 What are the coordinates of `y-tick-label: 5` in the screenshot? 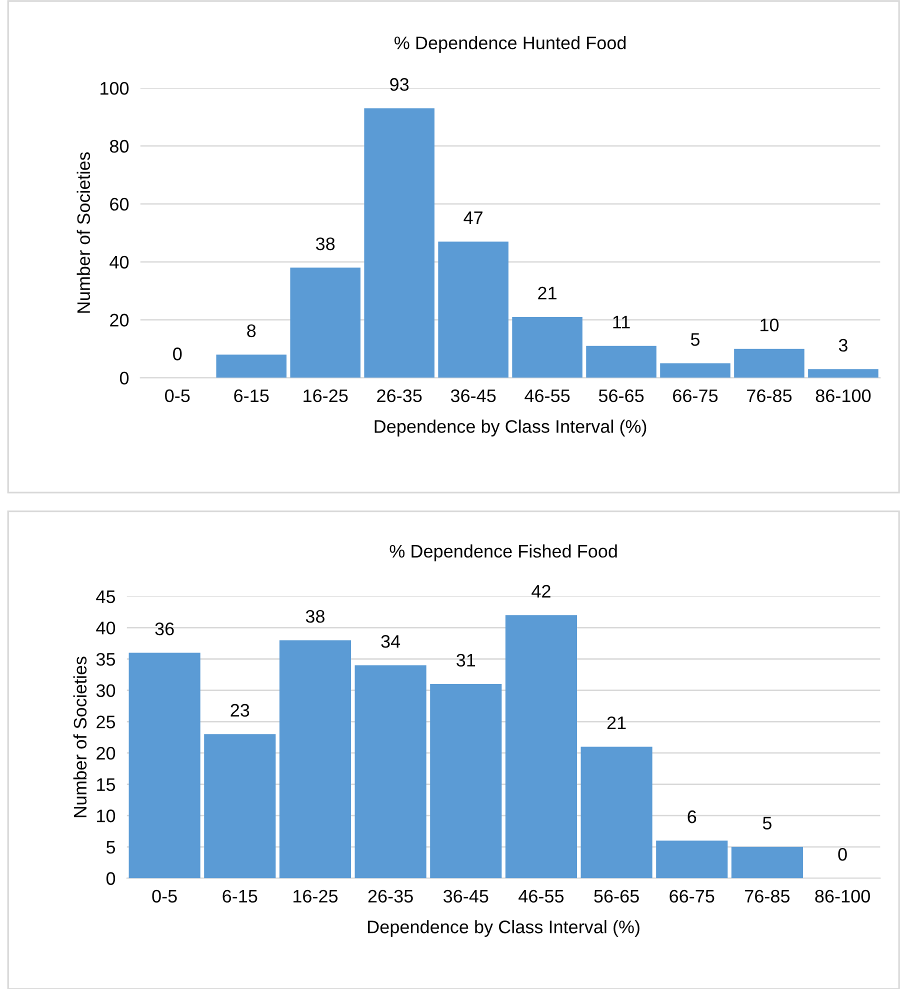 It's located at (111, 847).